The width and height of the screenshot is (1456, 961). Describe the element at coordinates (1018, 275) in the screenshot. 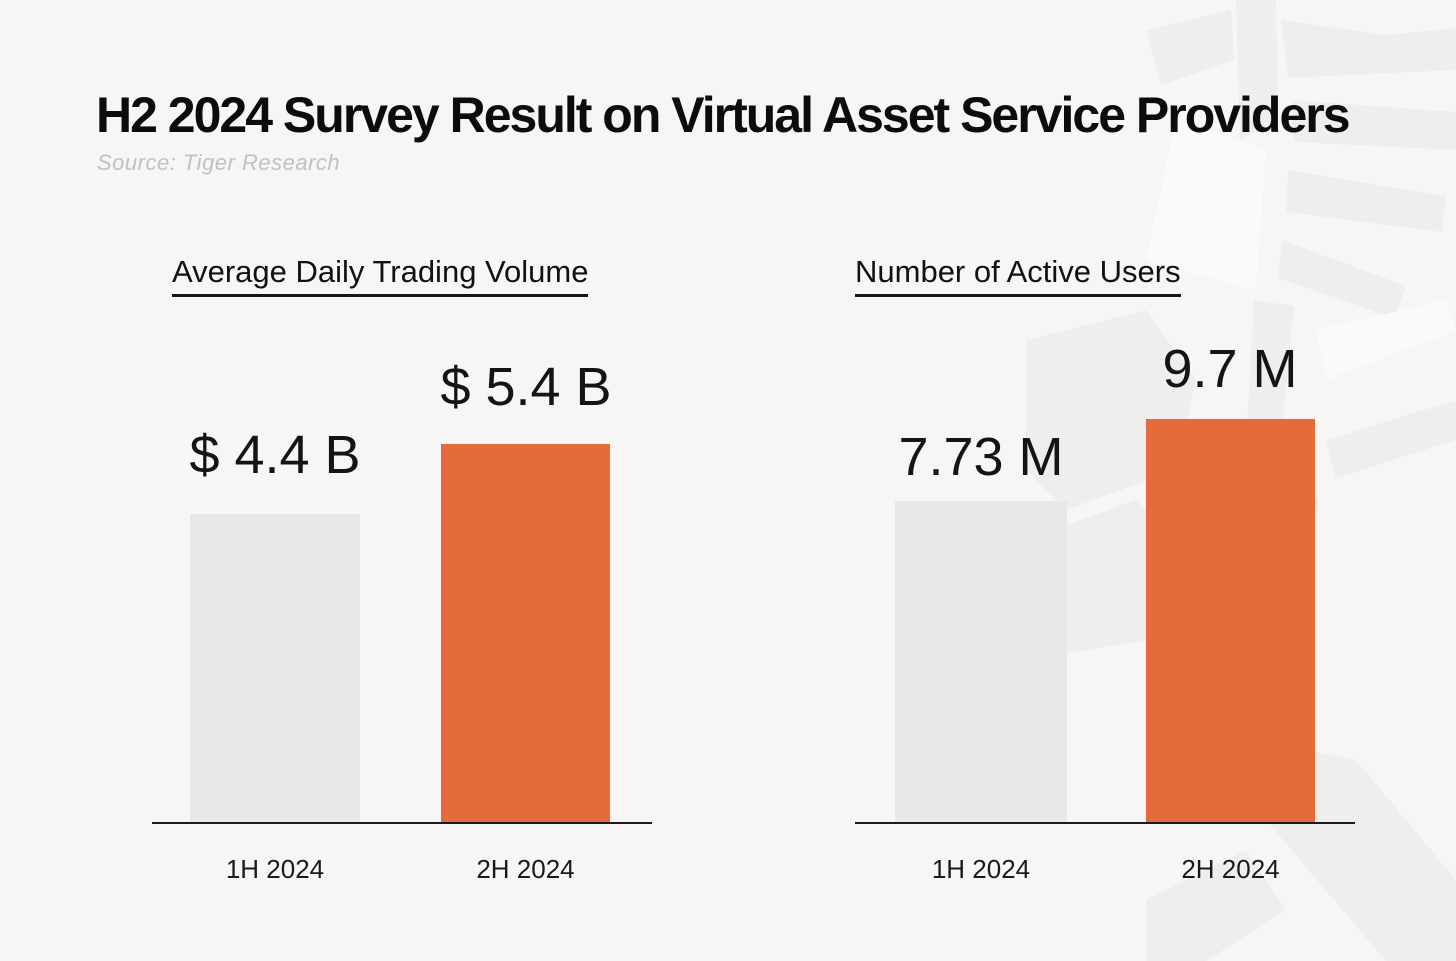

I see `chart-title: Number of Active Users` at that location.